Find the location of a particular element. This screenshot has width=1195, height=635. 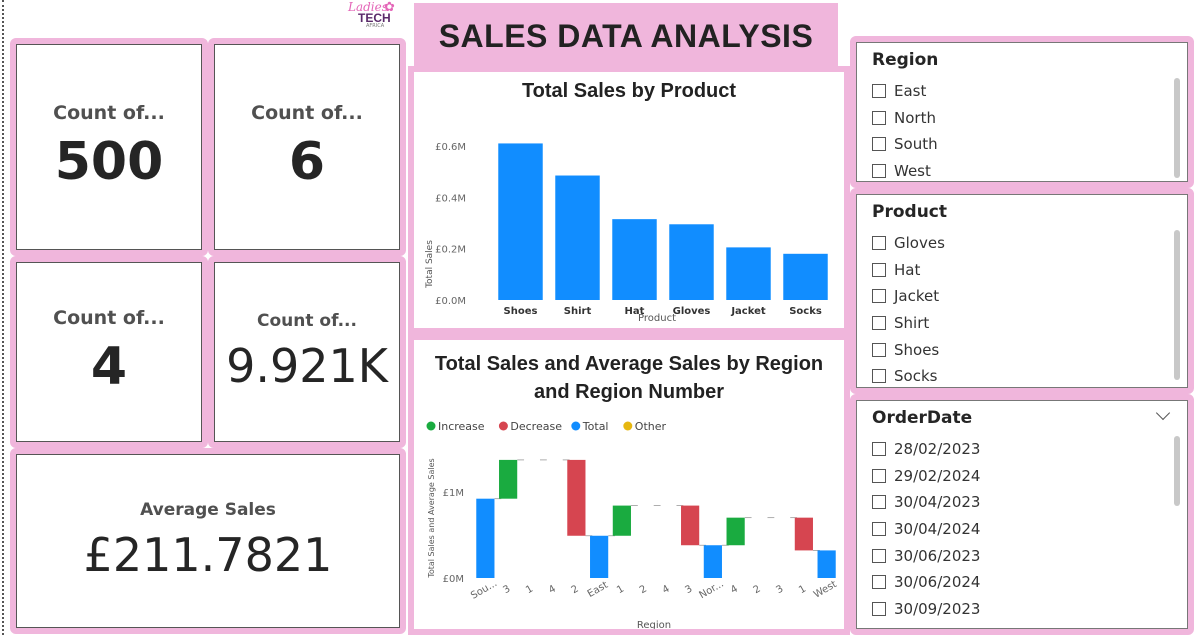

slicer-option-label: 30/04/2024 is located at coordinates (937, 529).